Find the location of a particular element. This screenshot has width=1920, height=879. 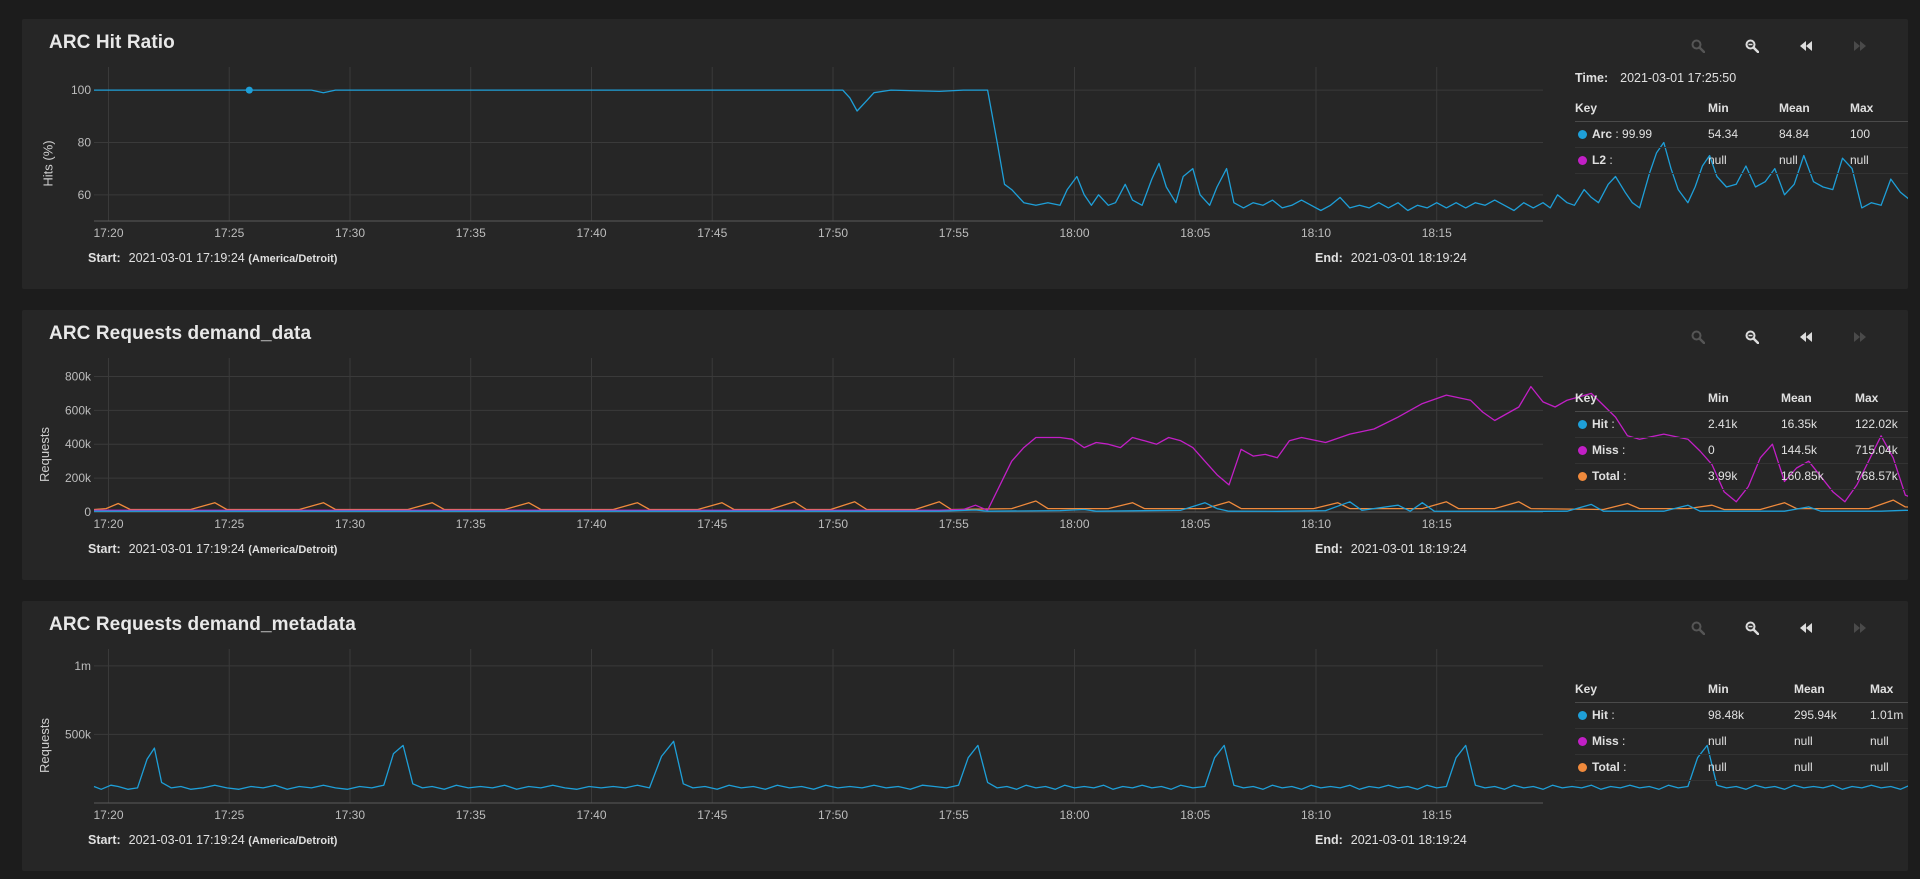

x-tick-label: 17:50 is located at coordinates (833, 233).